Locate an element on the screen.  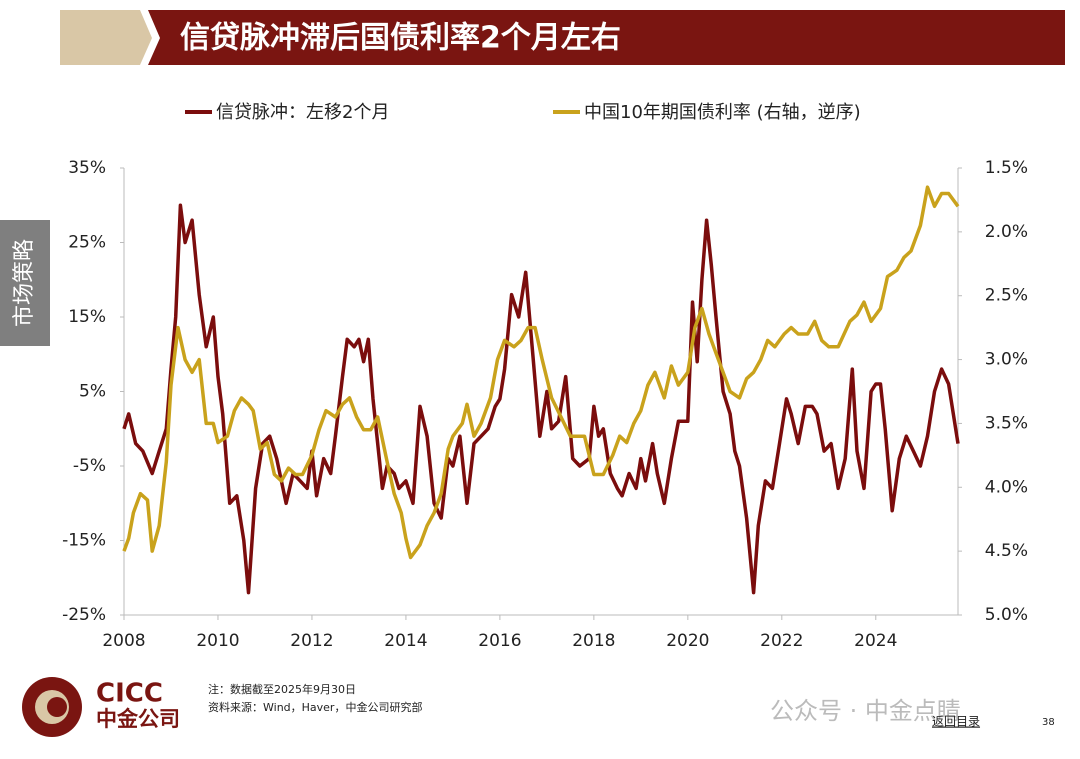
x-tick-label: 2012 is located at coordinates (311, 641).